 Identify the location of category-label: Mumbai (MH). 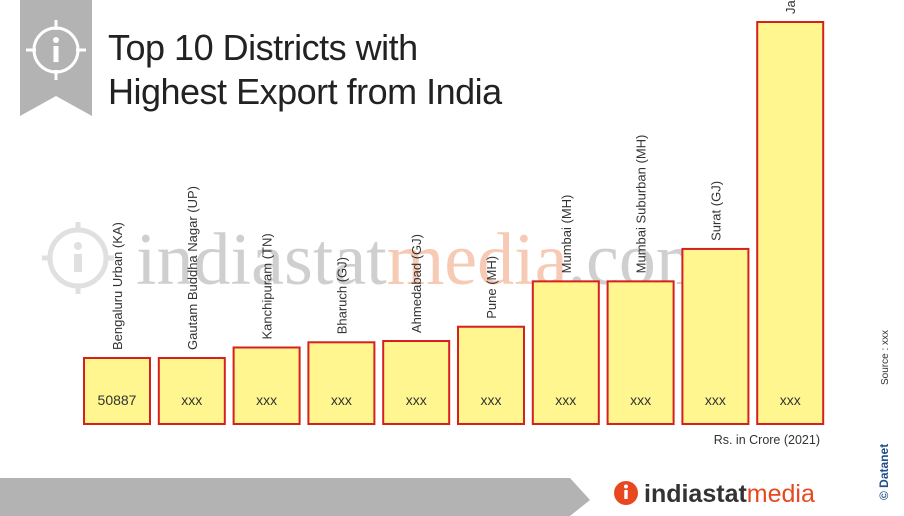
(566, 234).